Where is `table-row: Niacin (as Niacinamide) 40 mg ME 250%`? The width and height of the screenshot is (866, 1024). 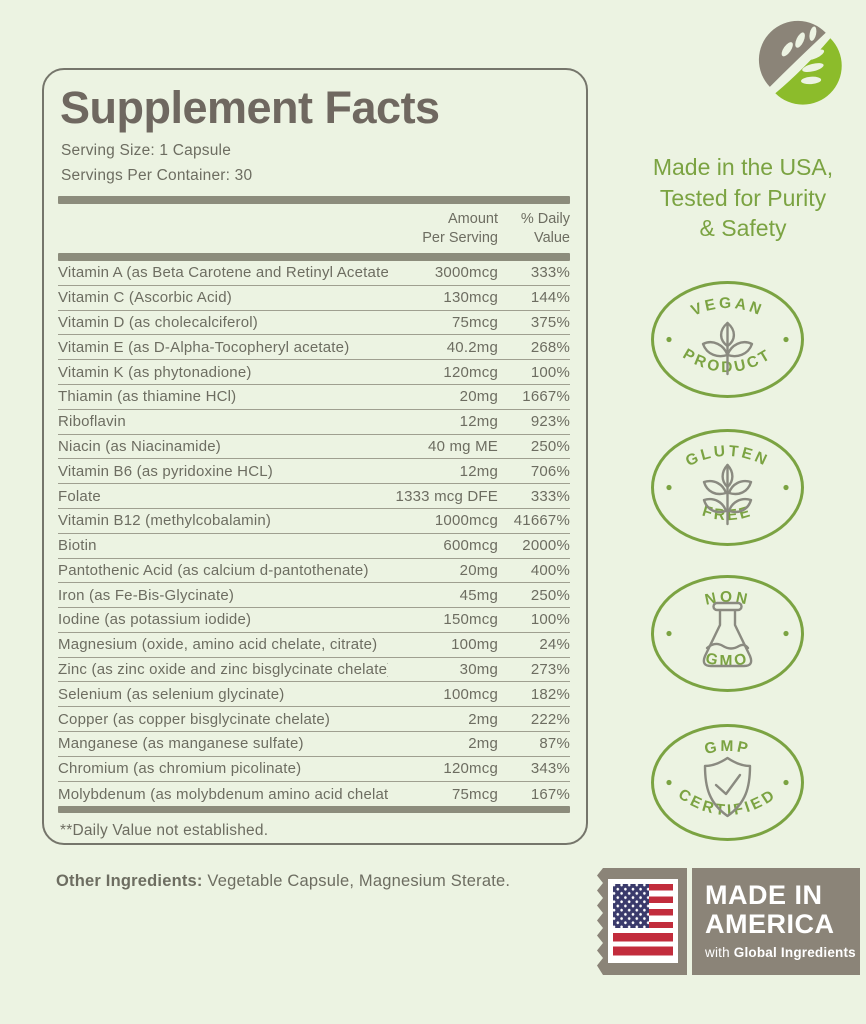
table-row: Niacin (as Niacinamide) 40 mg ME 250% is located at coordinates (314, 447).